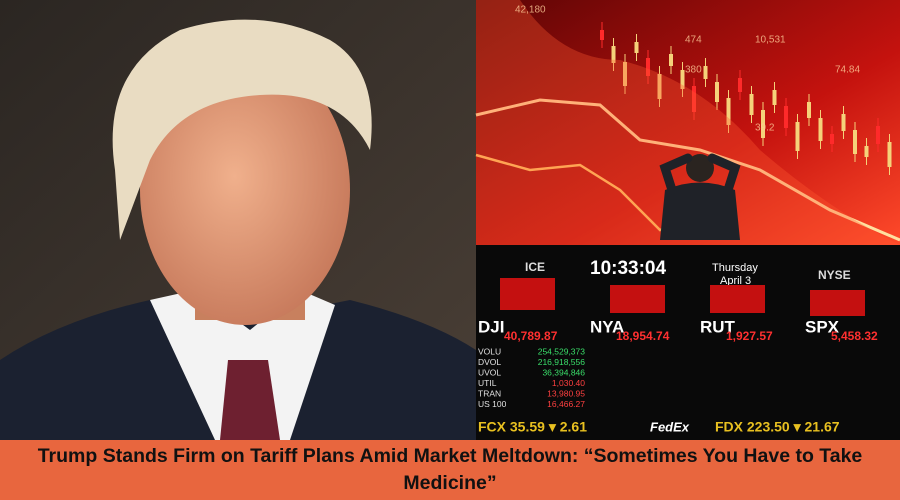  Describe the element at coordinates (749, 336) in the screenshot. I see `index-value: 1,927.57` at that location.